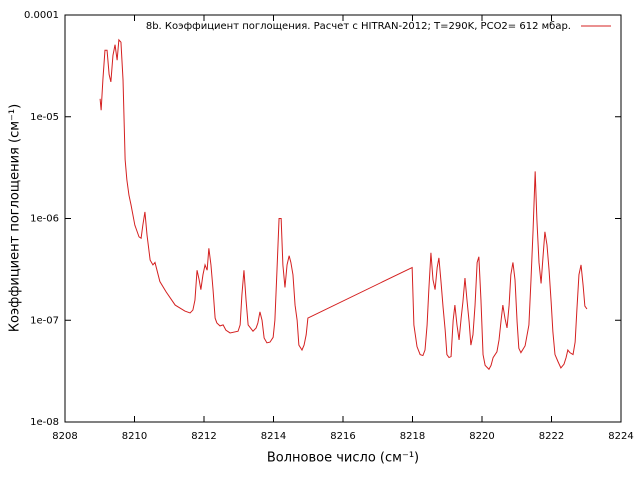  What do you see at coordinates (44, 320) in the screenshot?
I see `y-tick-label: 1e-07` at bounding box center [44, 320].